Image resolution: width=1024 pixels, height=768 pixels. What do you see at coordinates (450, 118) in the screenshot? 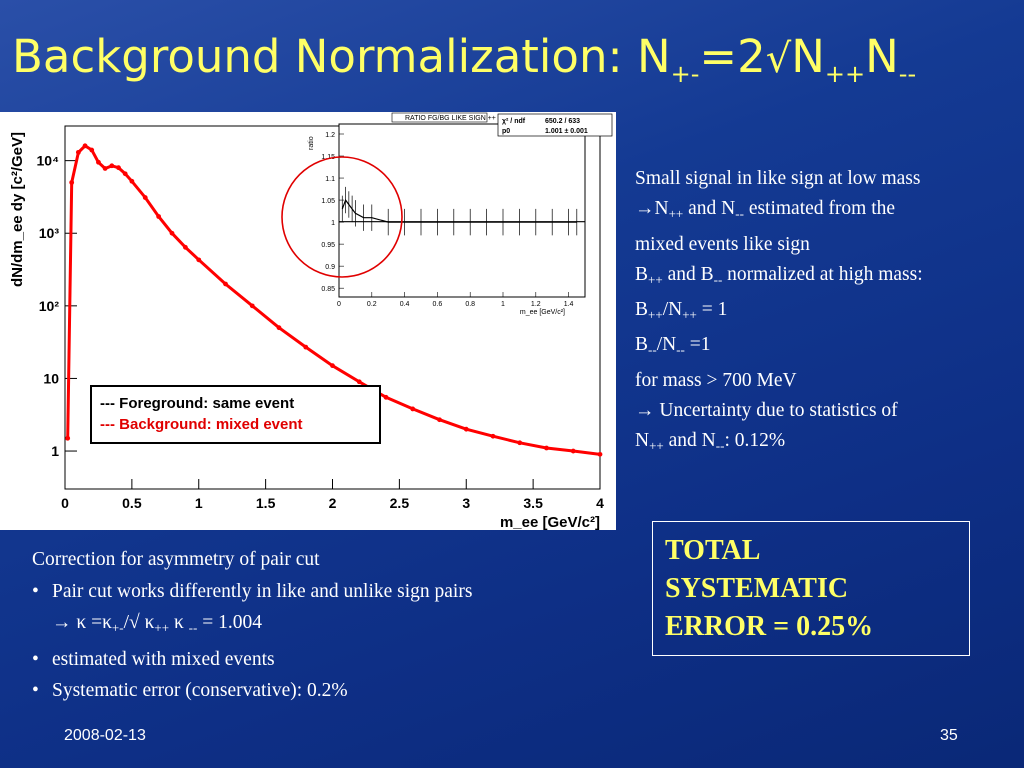
I see `inset-title: RATIO FG/BG LIKE SIGN ++` at bounding box center [450, 118].